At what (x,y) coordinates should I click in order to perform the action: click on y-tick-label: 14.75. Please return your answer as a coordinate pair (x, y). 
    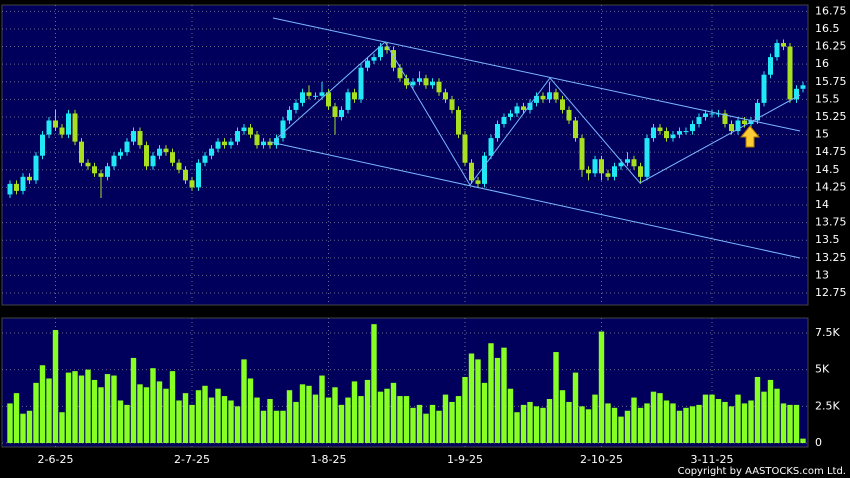
    Looking at the image, I should click on (831, 151).